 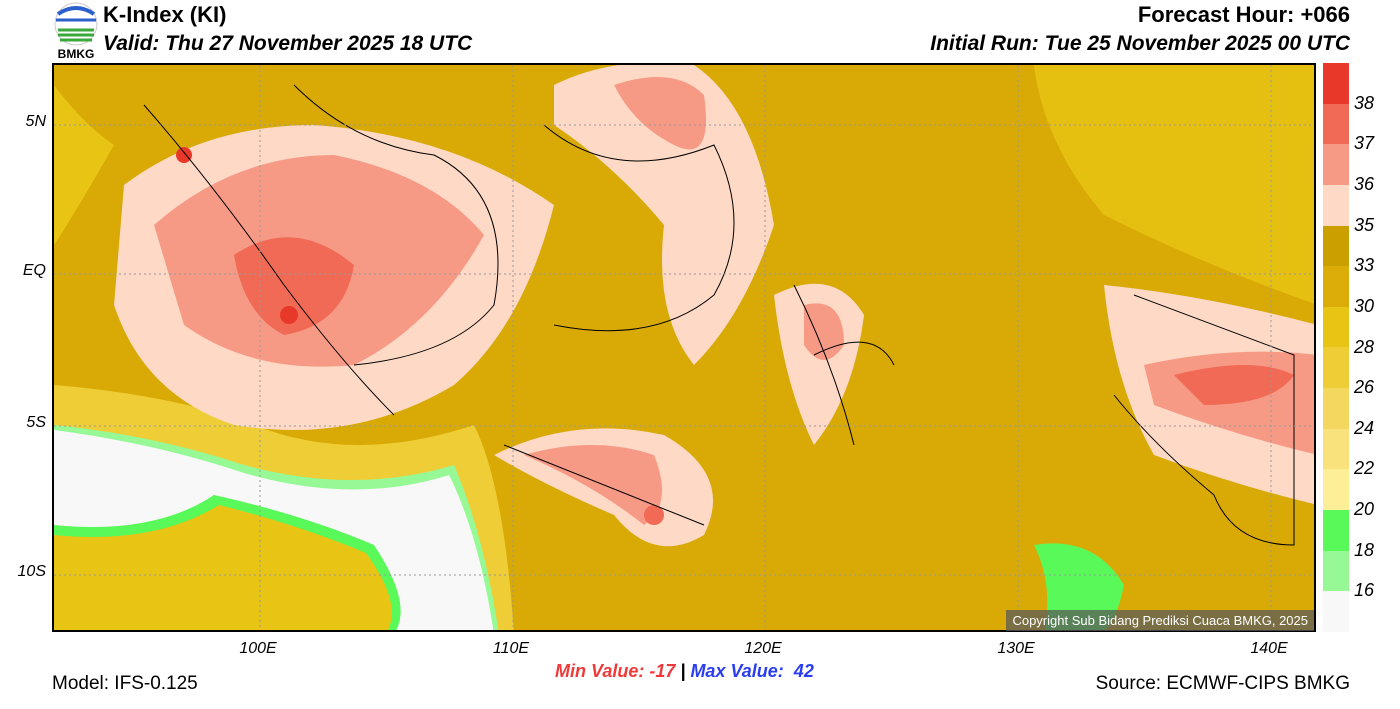 I want to click on colorbar-label: 37, so click(x=1364, y=143).